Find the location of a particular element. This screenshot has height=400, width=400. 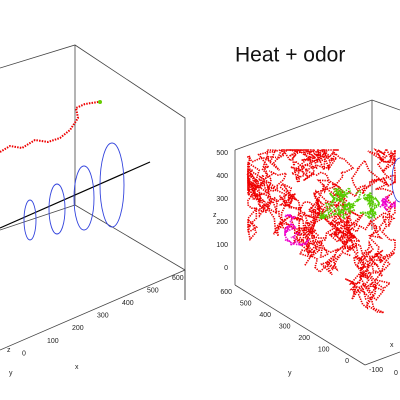

axis-line is located at coordinates (75, 195).